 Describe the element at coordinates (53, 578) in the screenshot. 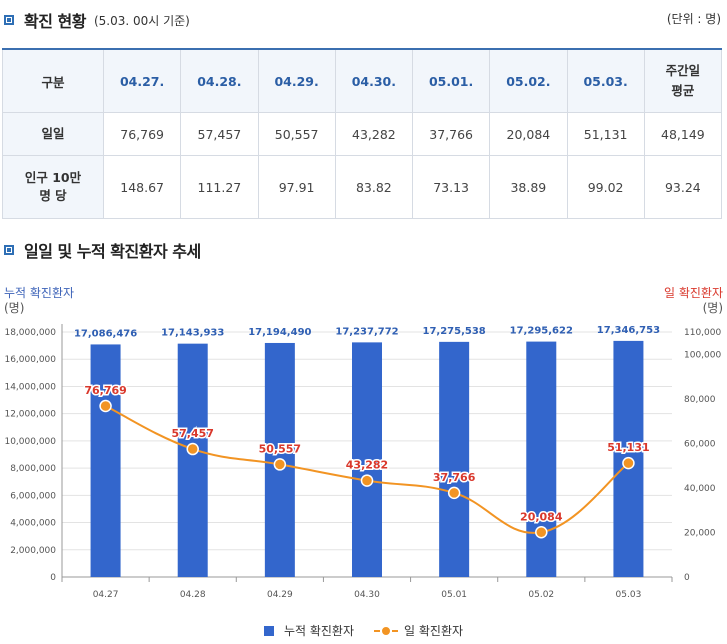

I see `left-tick-label: 0` at that location.